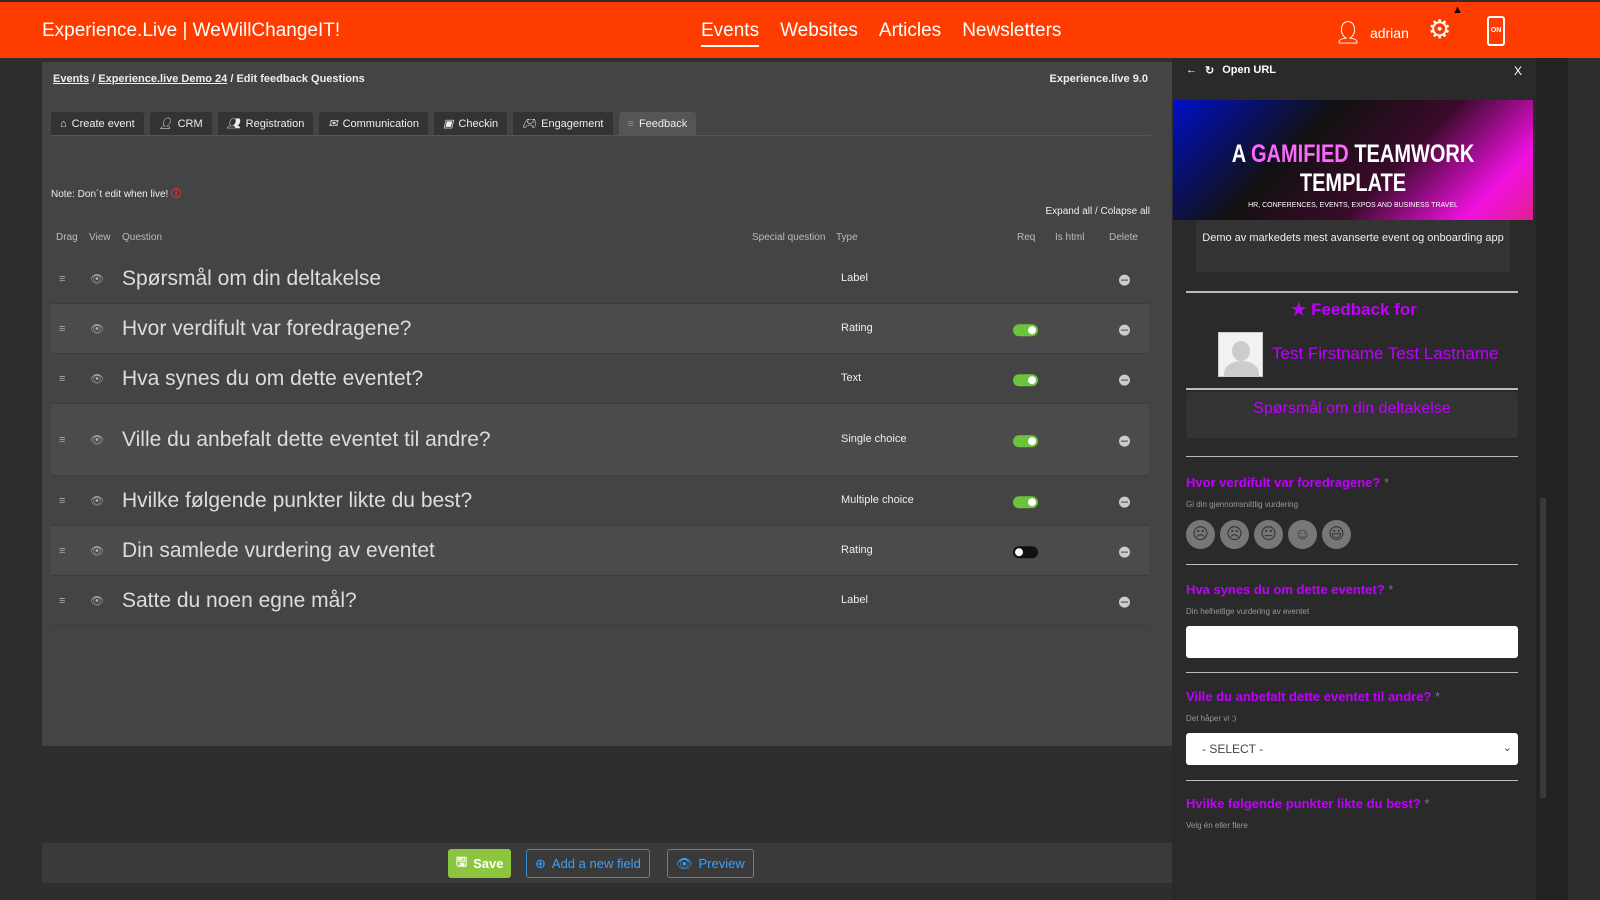 This screenshot has width=1600, height=900. Describe the element at coordinates (142, 237) in the screenshot. I see `col-question: Question` at that location.